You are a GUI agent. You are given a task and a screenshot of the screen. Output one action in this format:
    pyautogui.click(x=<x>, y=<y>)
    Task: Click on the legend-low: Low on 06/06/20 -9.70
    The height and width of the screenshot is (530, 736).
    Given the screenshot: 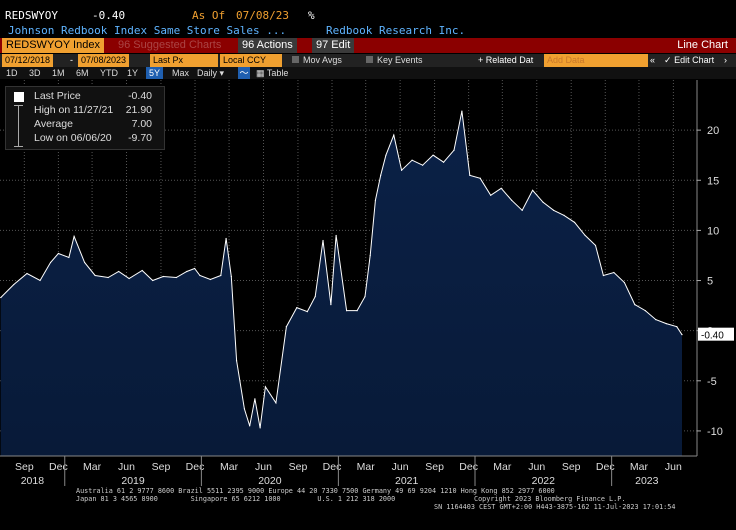 What is the action you would take?
    pyautogui.click(x=96, y=138)
    